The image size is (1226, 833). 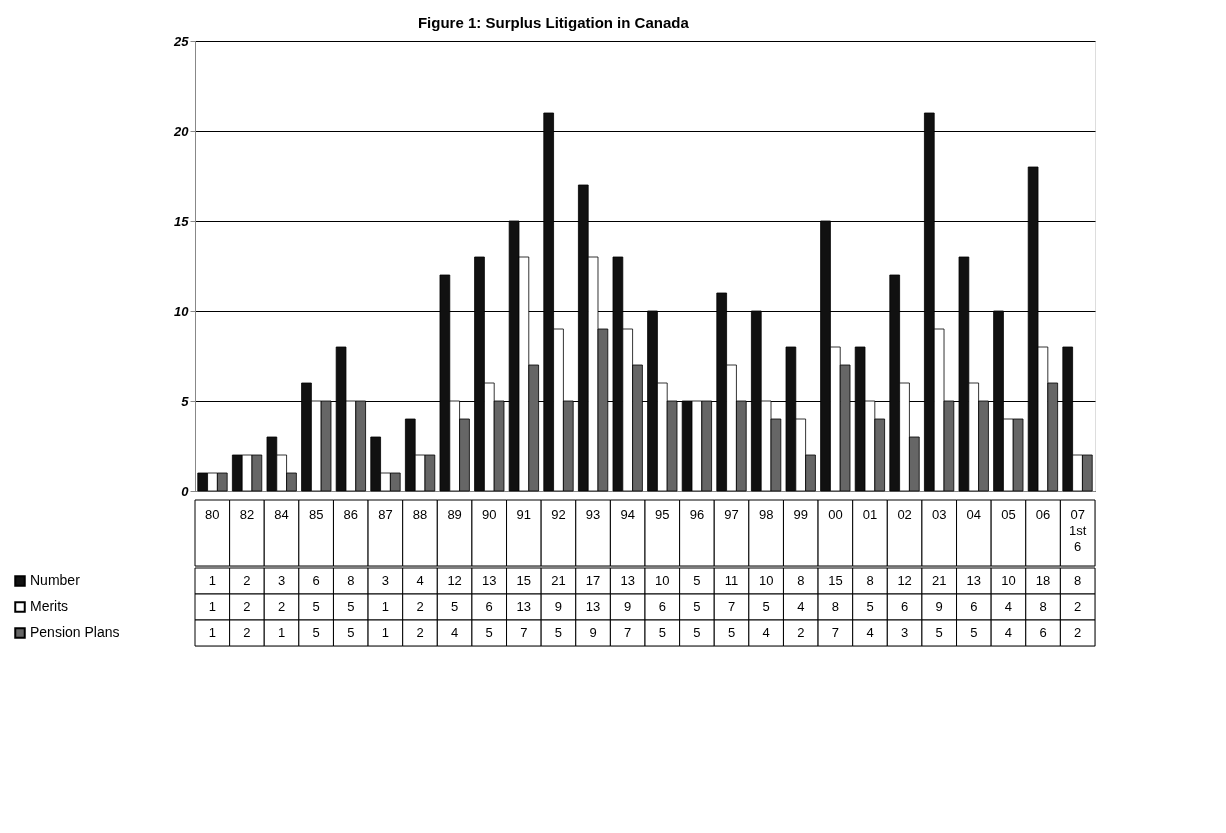 What do you see at coordinates (766, 514) in the screenshot?
I see `x-tick-label: 98` at bounding box center [766, 514].